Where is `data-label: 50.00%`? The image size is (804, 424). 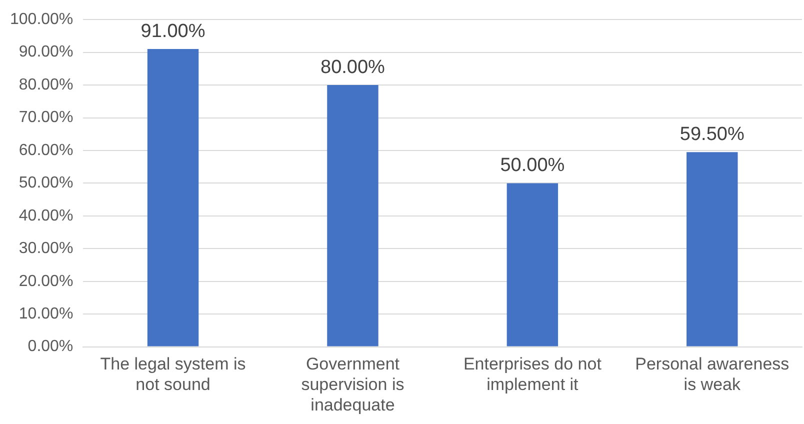
data-label: 50.00% is located at coordinates (532, 165).